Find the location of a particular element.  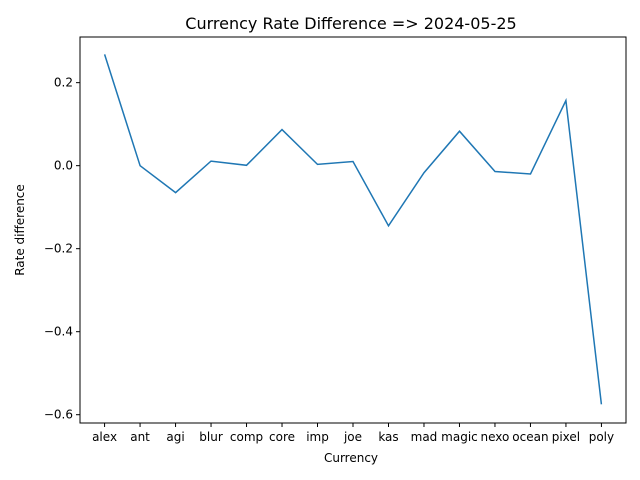

x-tick-label: mad is located at coordinates (424, 437).